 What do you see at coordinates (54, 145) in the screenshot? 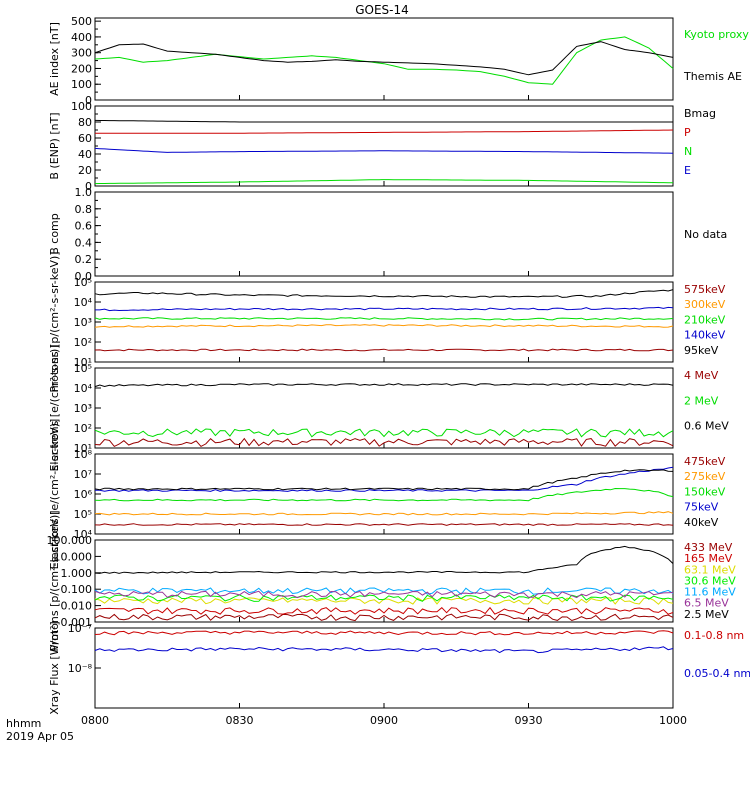
I see `y-axis-label: B (ENP) [nT]` at bounding box center [54, 145].